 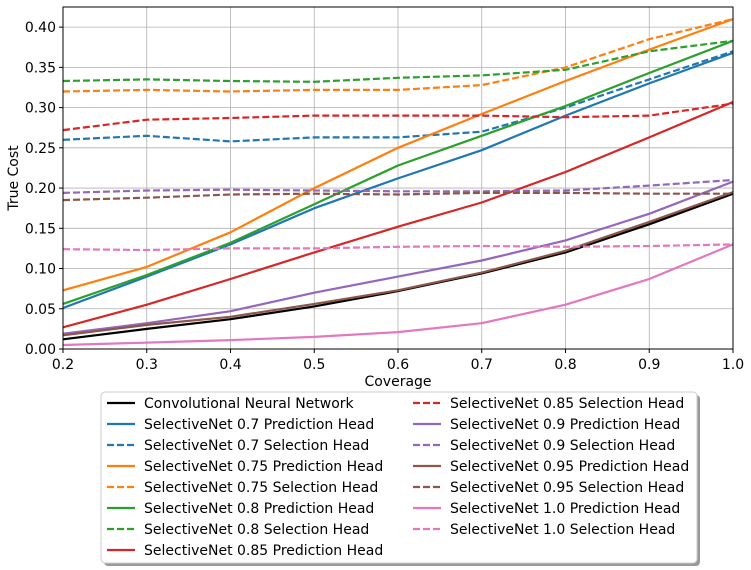 What do you see at coordinates (482, 365) in the screenshot?
I see `x-tick-label: 0.7` at bounding box center [482, 365].